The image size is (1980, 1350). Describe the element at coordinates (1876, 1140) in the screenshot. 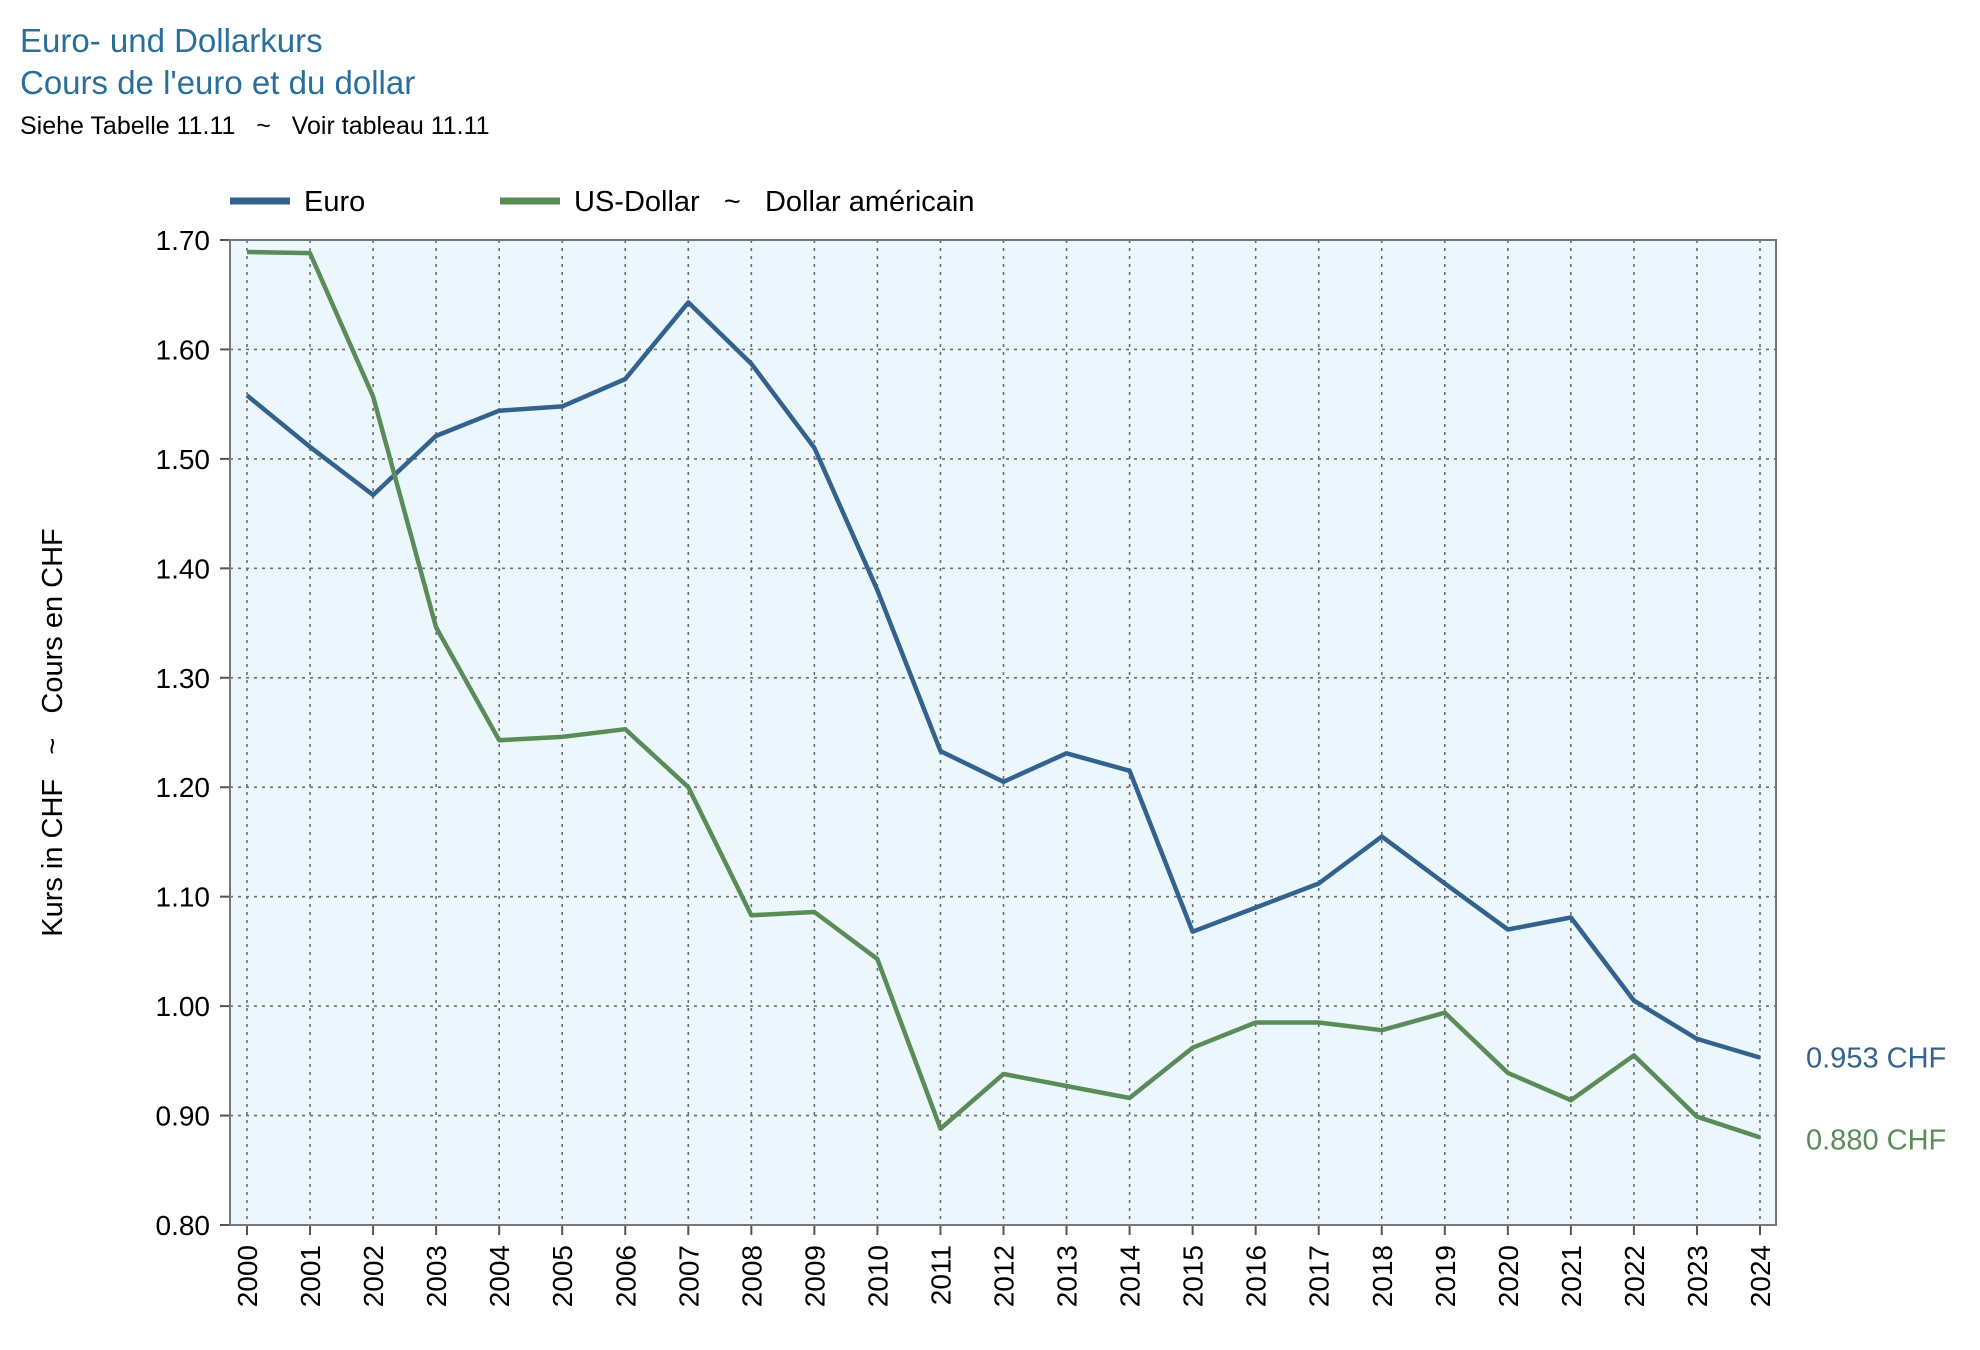

I see `end-label-usd: 0.880 CHF` at that location.